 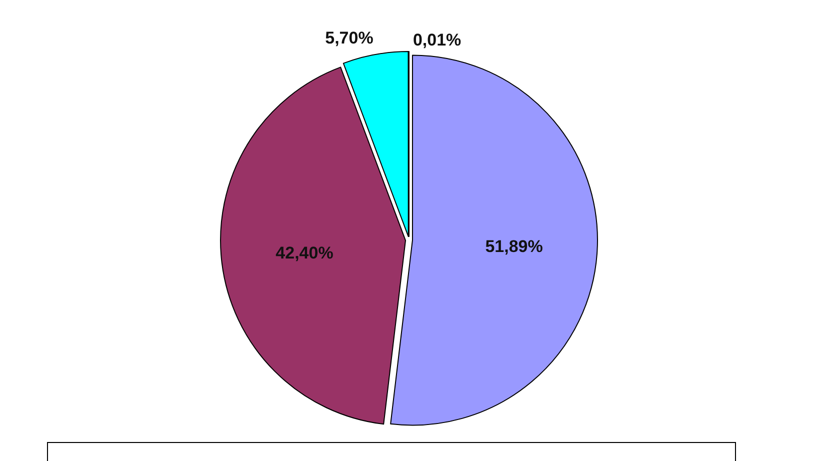 I want to click on data-label: 42,40%, so click(x=305, y=253).